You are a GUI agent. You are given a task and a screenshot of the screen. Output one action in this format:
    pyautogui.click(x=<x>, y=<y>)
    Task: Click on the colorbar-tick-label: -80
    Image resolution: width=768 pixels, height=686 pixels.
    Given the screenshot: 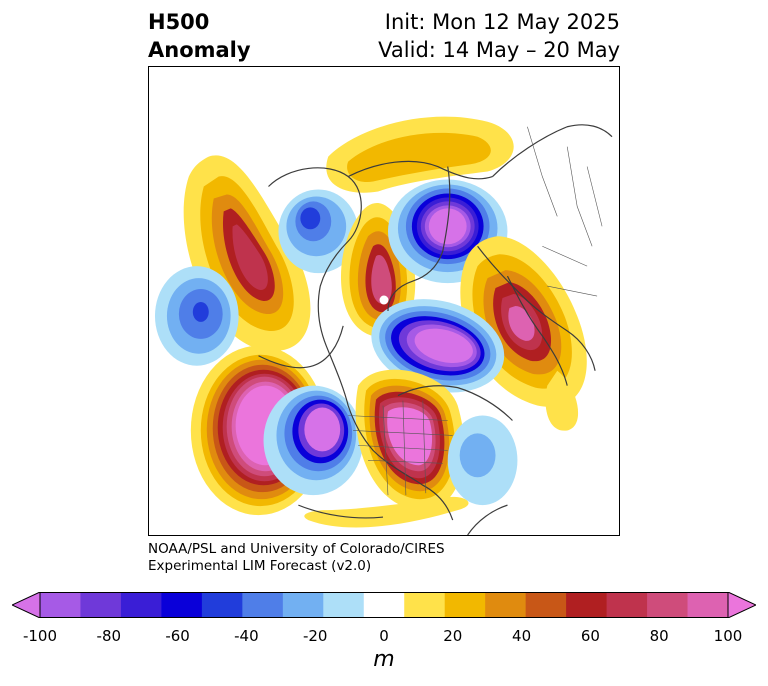 What is the action you would take?
    pyautogui.click(x=109, y=636)
    